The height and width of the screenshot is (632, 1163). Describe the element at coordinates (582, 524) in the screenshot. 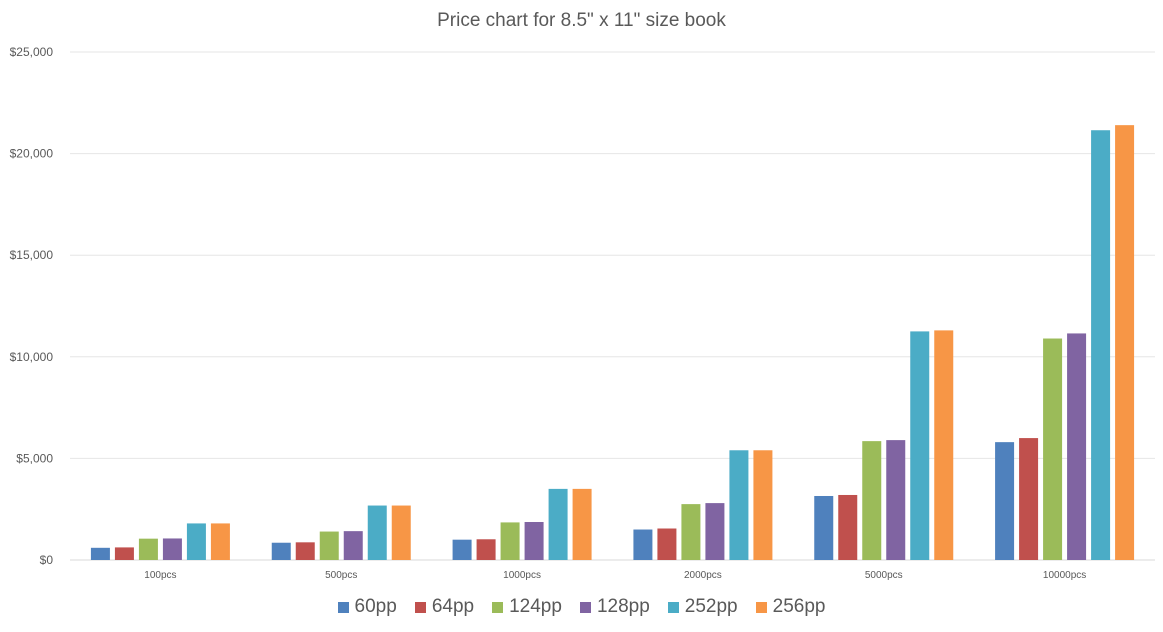

I see `bar-256pp-1000pcs` at that location.